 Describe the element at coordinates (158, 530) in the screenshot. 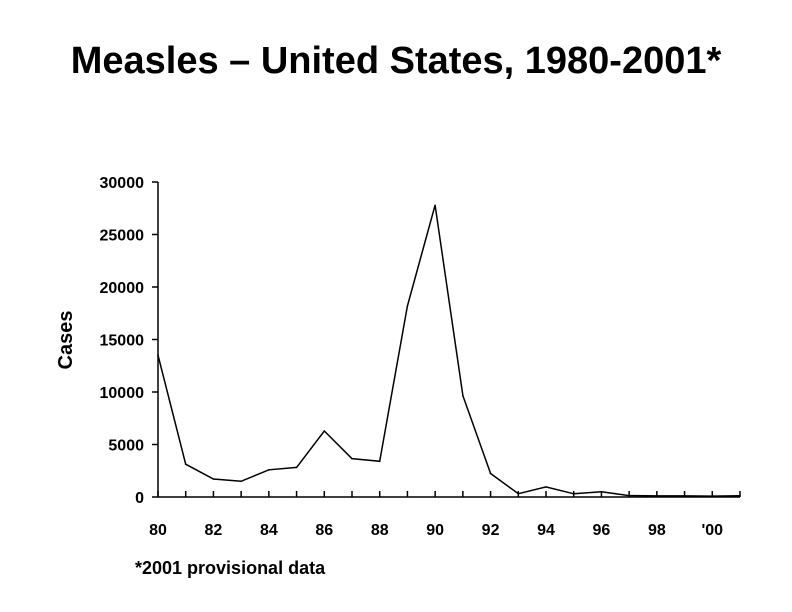

I see `x-tick-label: 80` at that location.